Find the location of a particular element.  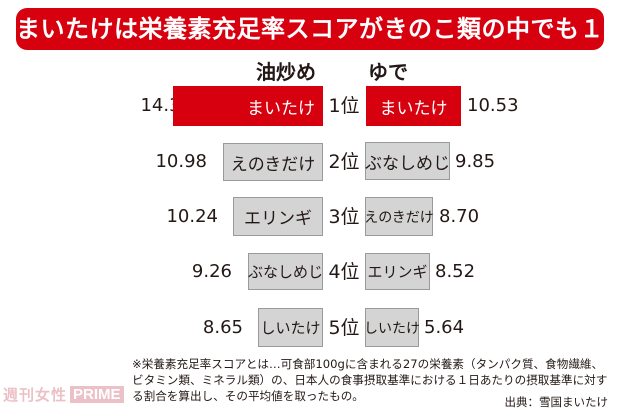

column-header-boiled: ゆで is located at coordinates (388, 72).